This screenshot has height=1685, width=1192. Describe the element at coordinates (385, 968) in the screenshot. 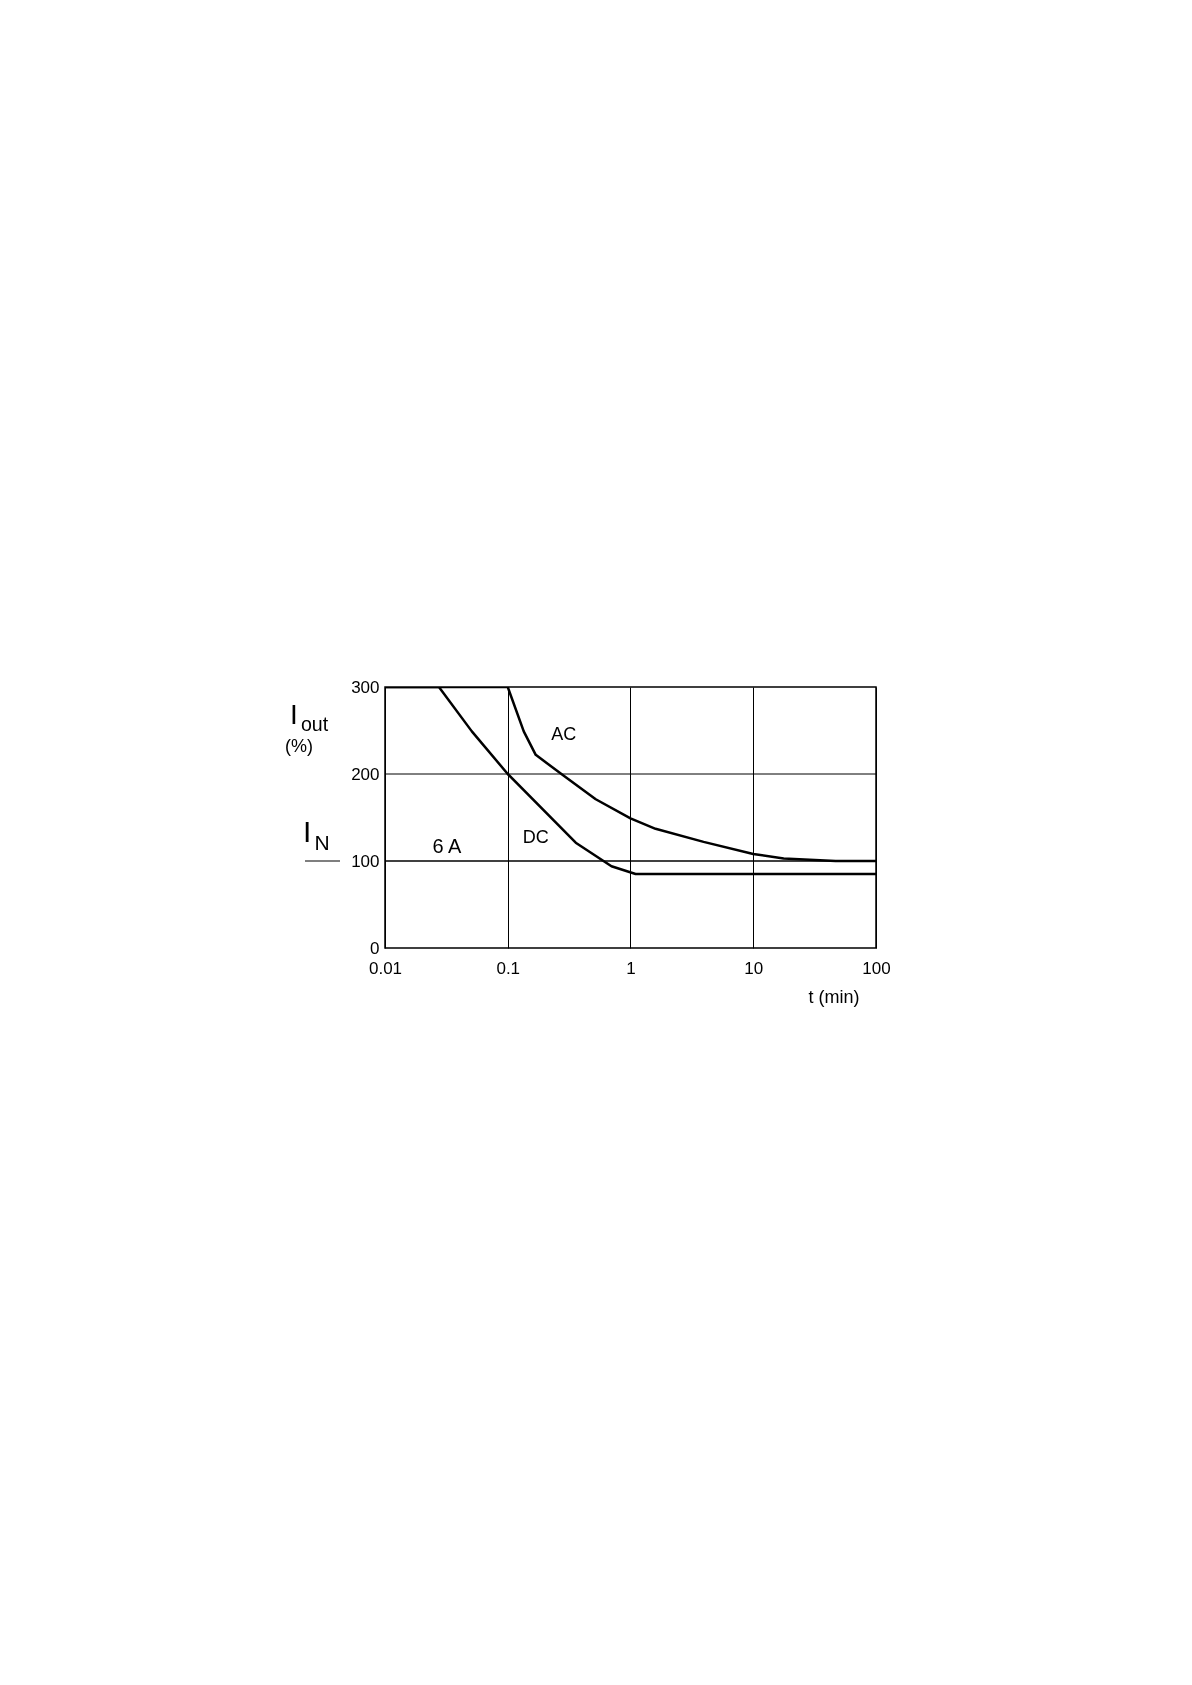

I see `x-tick-label: 0.01` at that location.